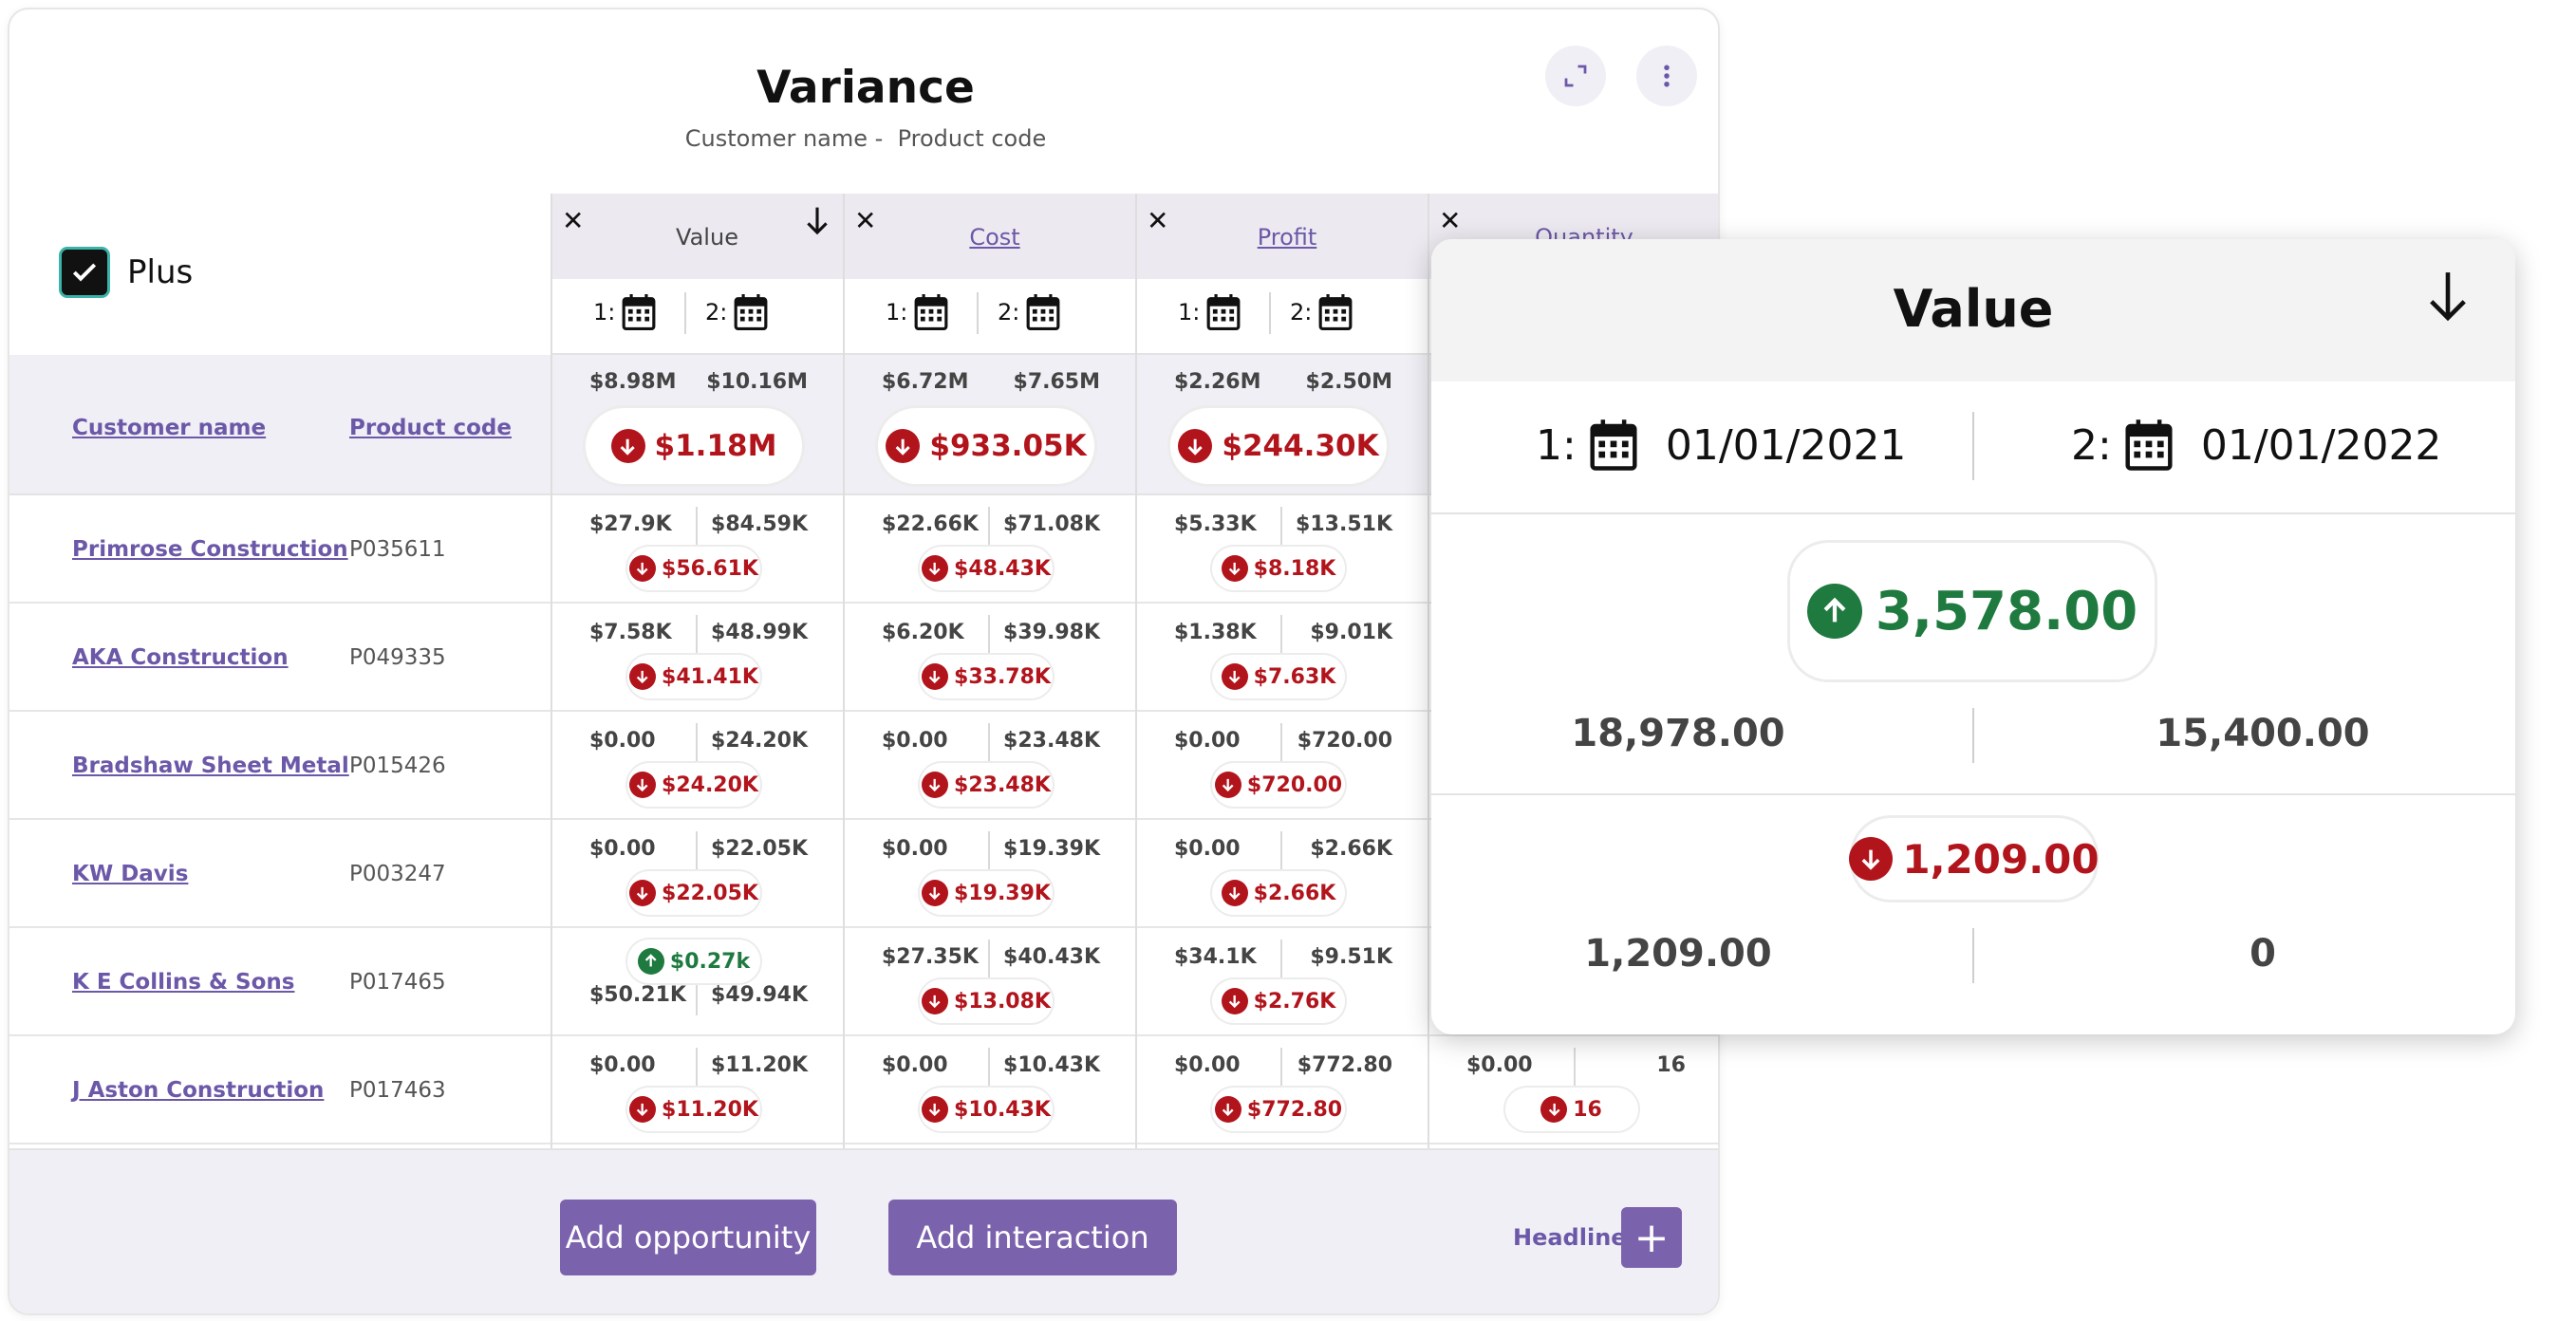 This screenshot has width=2576, height=1321. I want to click on add-opportunity-button: Add opportunity, so click(688, 1237).